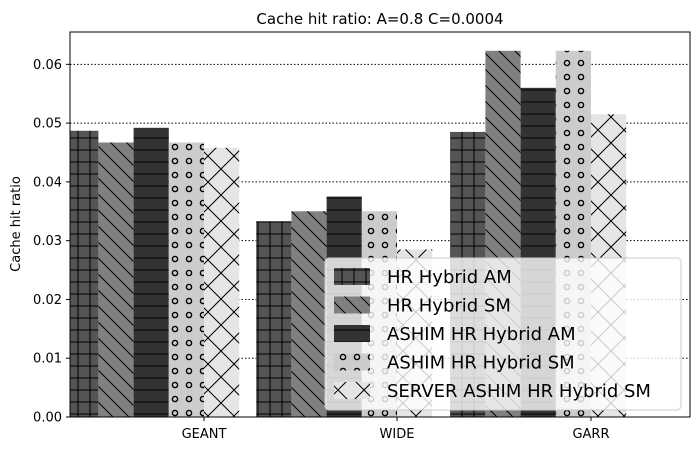 This screenshot has height=451, width=700. Describe the element at coordinates (204, 434) in the screenshot. I see `x-tick-label: GEANT` at that location.